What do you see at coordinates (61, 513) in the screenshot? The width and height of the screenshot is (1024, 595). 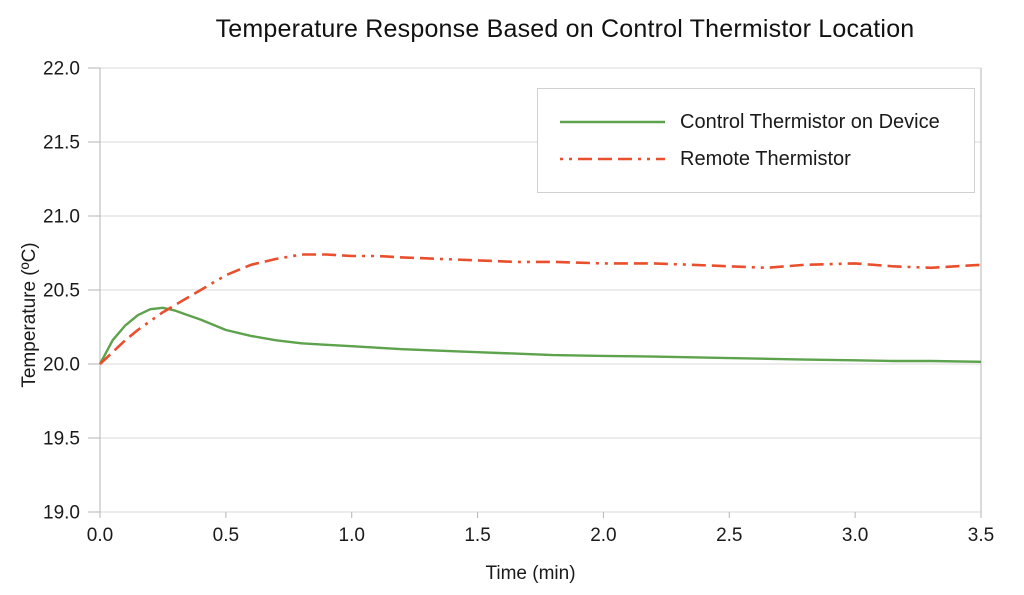 I see `y-tick-label: 19.0` at bounding box center [61, 513].